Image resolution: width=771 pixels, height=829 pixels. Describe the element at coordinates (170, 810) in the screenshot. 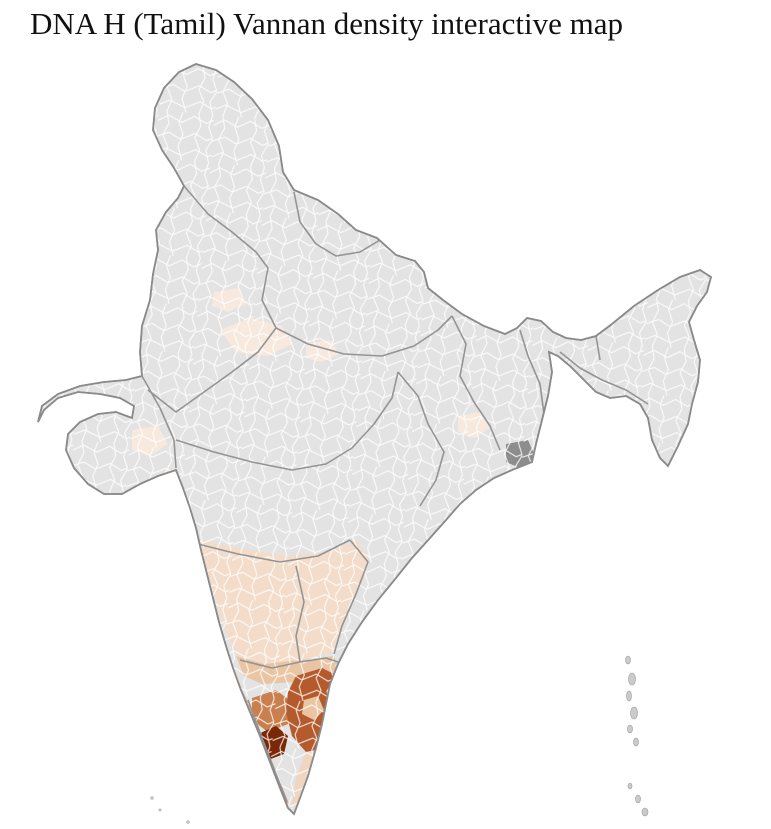

I see `lakshadweep-islands` at that location.